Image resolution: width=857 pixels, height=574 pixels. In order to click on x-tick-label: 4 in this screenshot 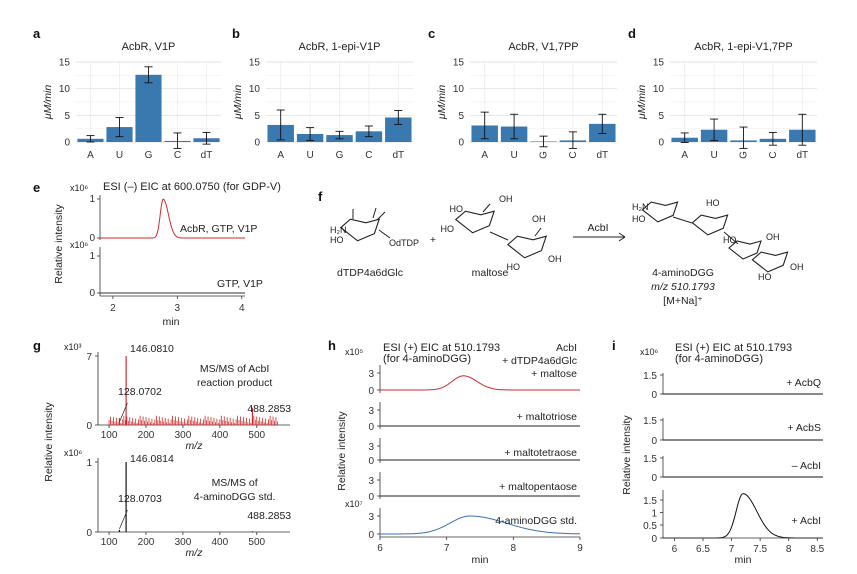, I will do `click(242, 308)`.